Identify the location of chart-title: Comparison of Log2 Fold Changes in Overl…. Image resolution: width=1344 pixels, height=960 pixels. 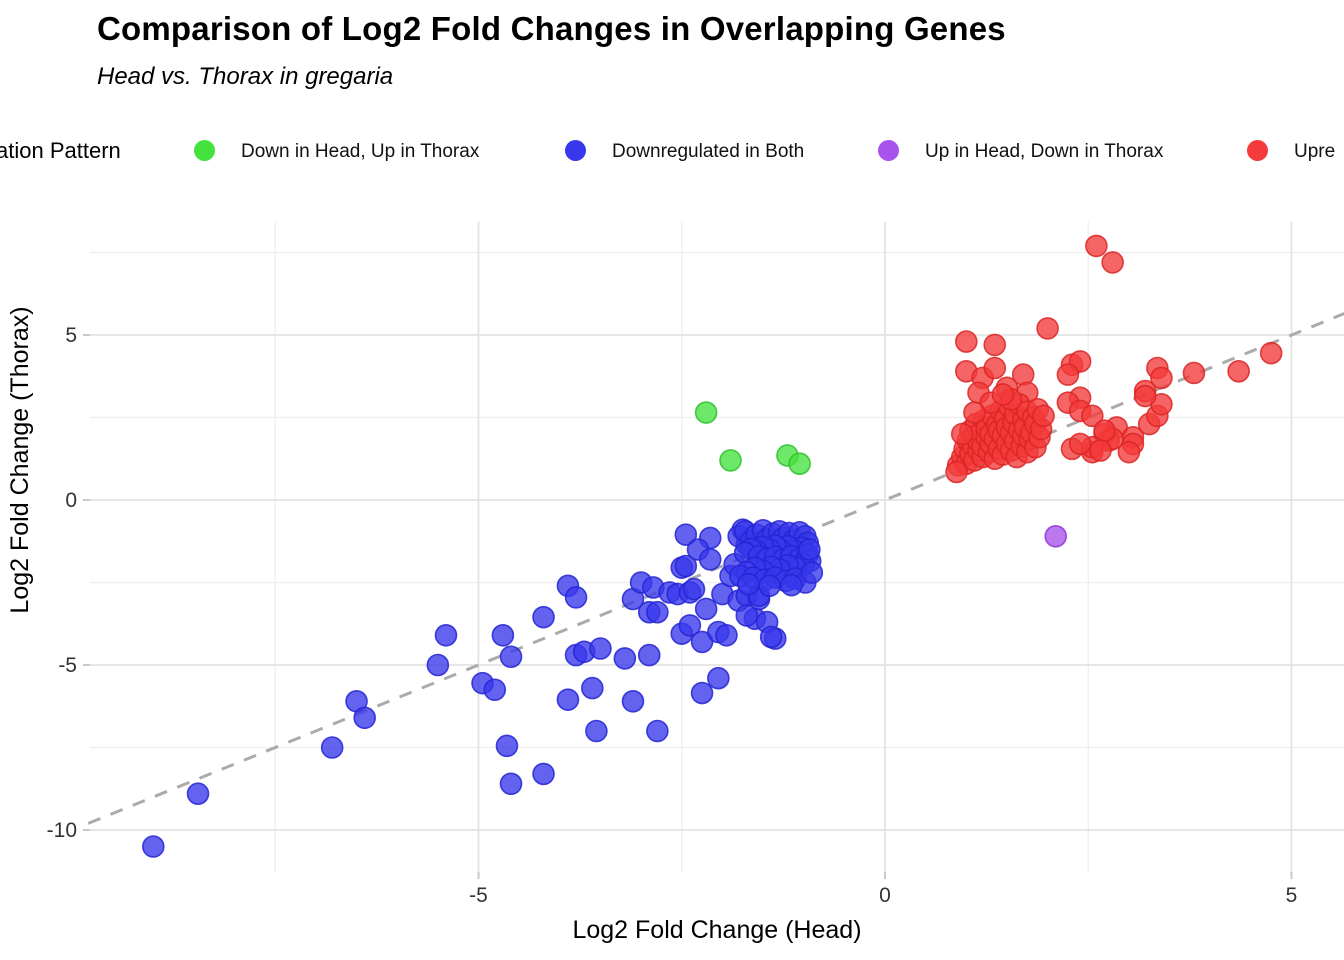
(551, 28).